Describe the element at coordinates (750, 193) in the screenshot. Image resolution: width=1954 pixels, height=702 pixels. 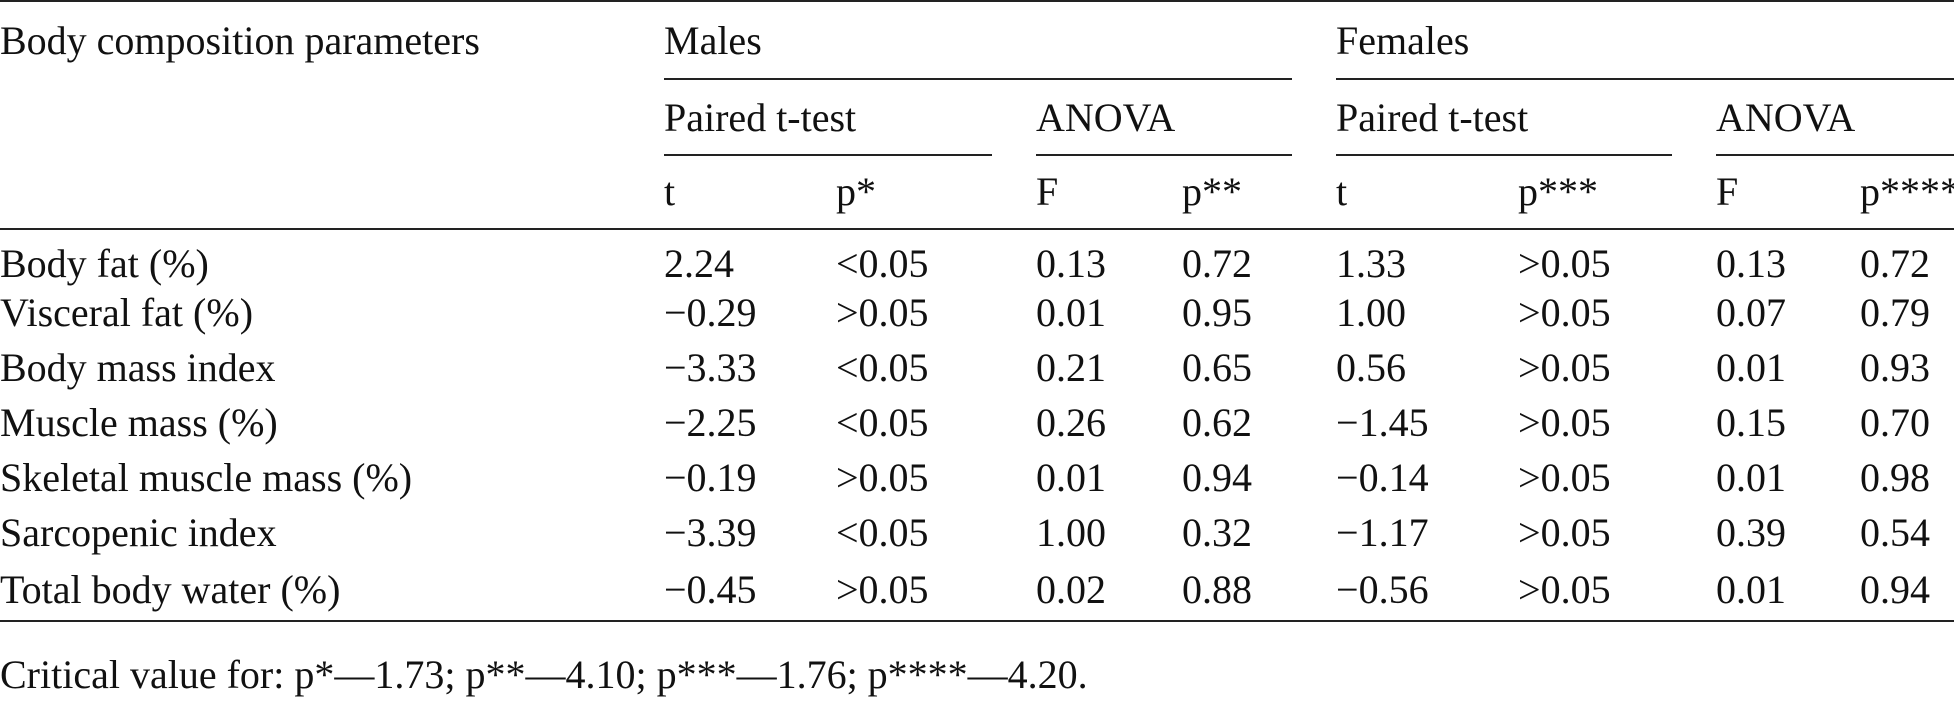
I see `header-col-males-t: t` at that location.